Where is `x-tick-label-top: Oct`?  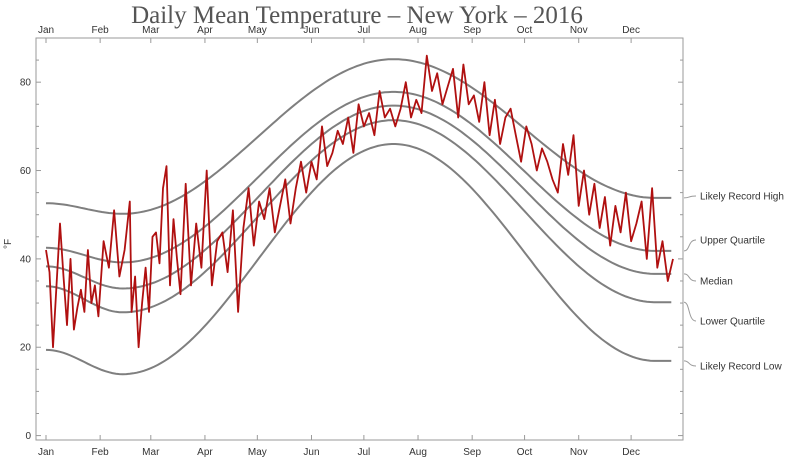
x-tick-label-top: Oct is located at coordinates (525, 30).